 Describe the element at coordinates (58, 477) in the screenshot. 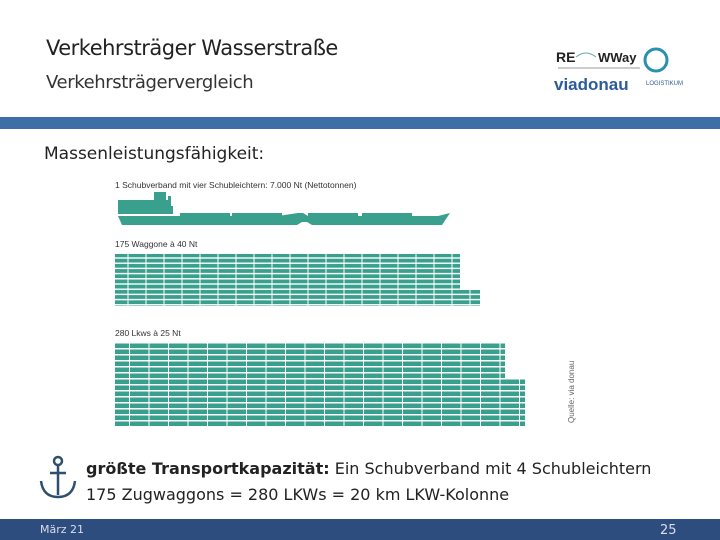

I see `anchor-icon` at that location.